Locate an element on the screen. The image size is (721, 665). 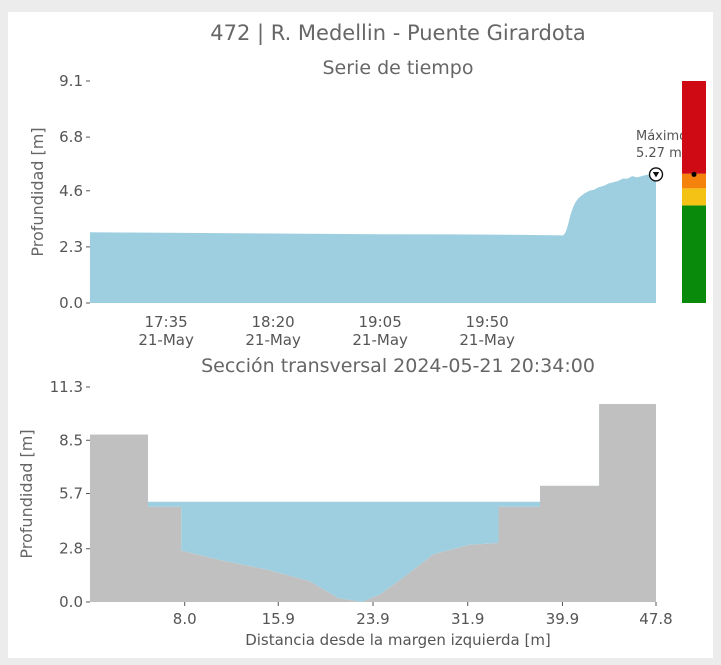
y-tick-label: 4.6 is located at coordinates (71, 191).